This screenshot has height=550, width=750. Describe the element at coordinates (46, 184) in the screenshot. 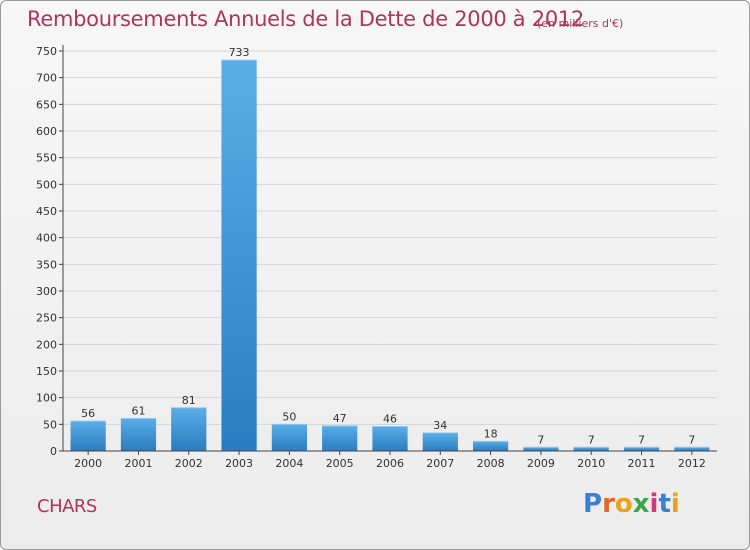

I see `y-tick-label: 500` at that location.